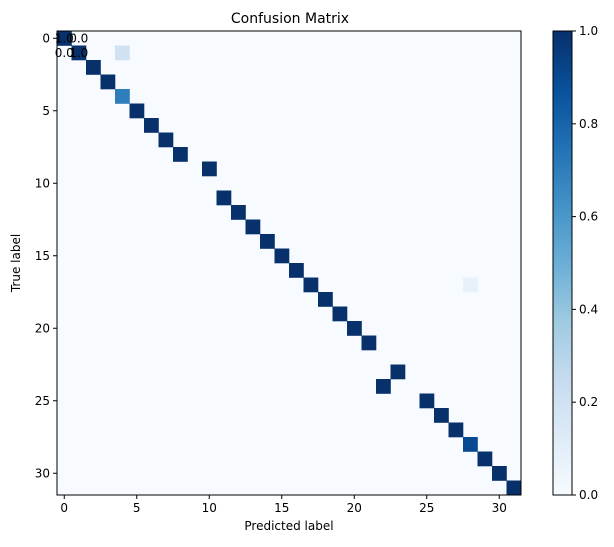  What do you see at coordinates (588, 495) in the screenshot?
I see `colorbar-tick-label: 0.0` at bounding box center [588, 495].